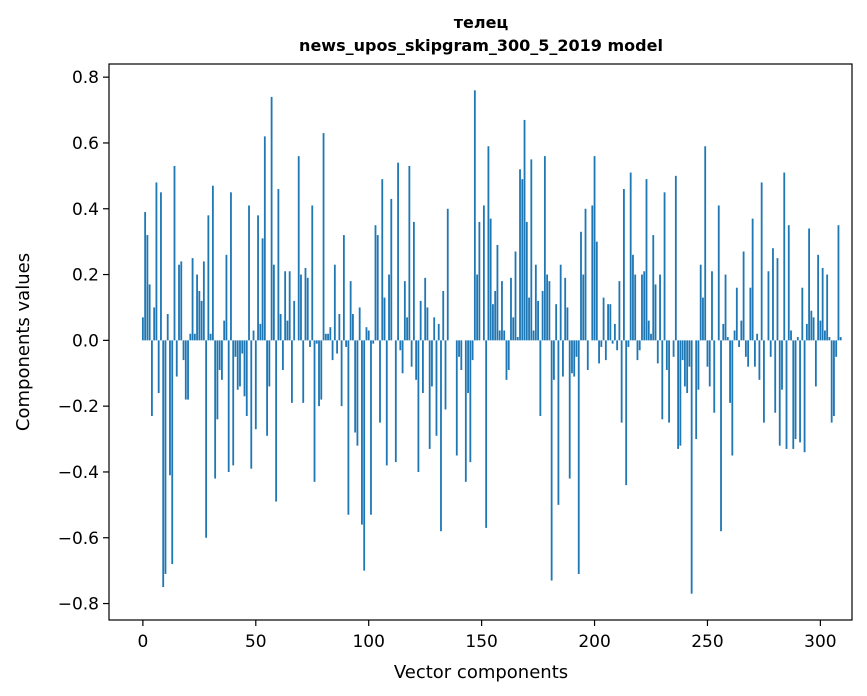  I want to click on chart-subtitle: news_upos_skipgram_300_5_2019 model, so click(481, 45).